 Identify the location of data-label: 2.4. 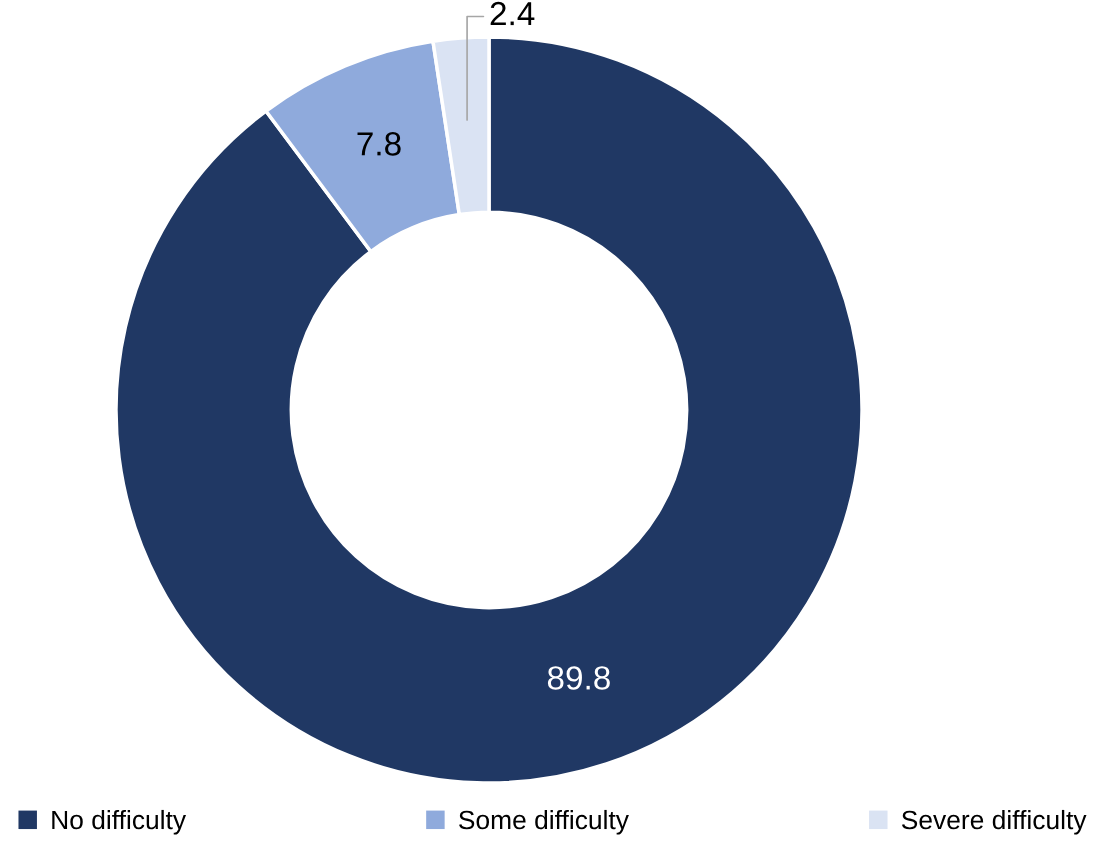
(512, 13).